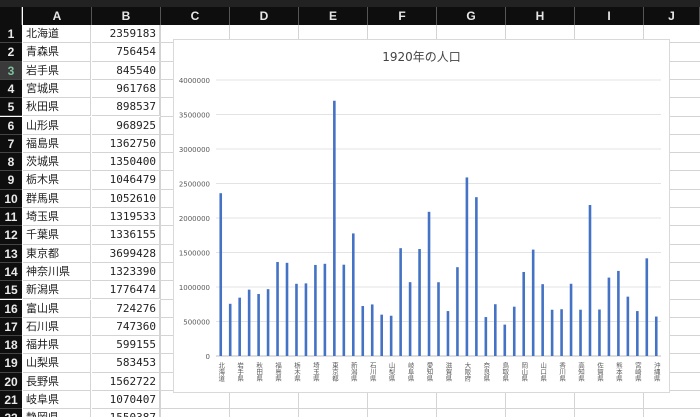 The width and height of the screenshot is (700, 417). I want to click on row-header-9: 9, so click(11, 180).